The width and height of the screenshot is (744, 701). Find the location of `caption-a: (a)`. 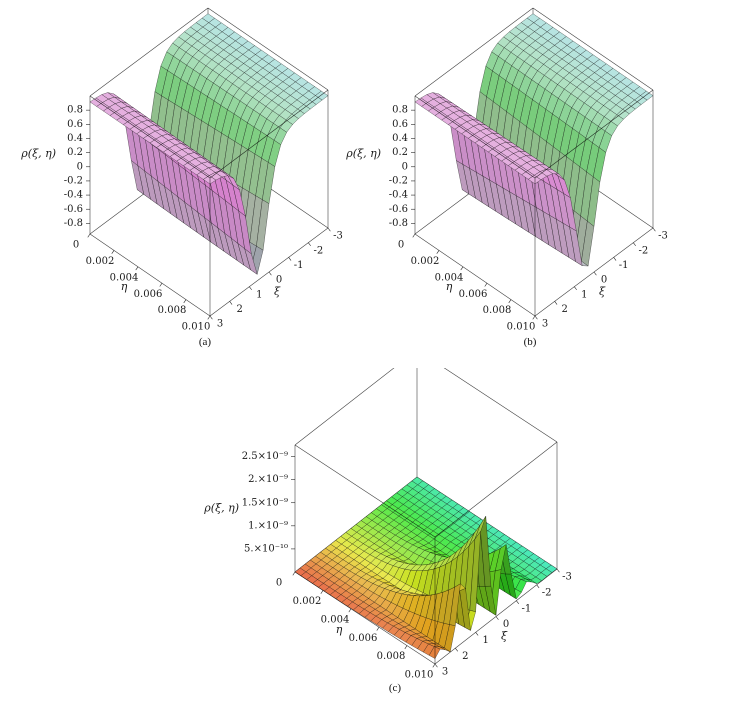

caption-a: (a) is located at coordinates (205, 342).